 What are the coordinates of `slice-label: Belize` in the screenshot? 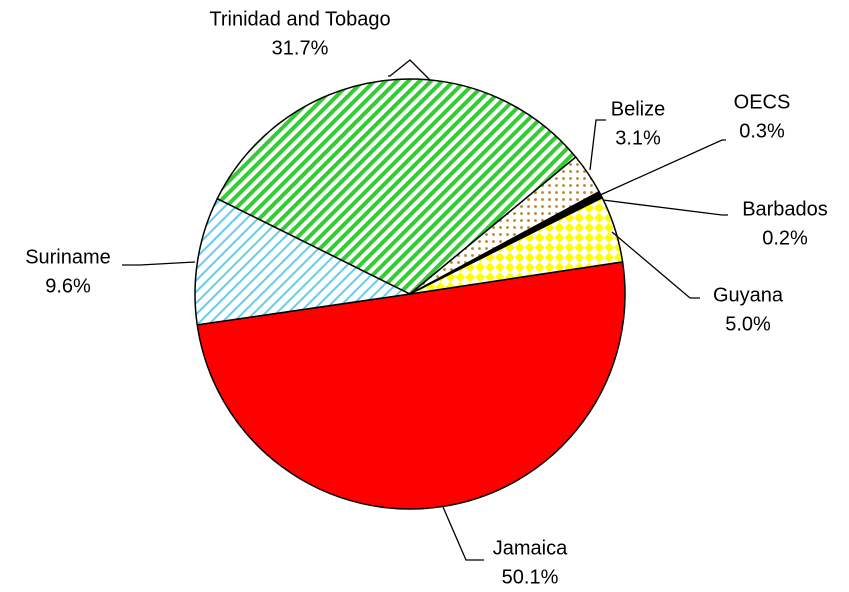 It's located at (638, 109).